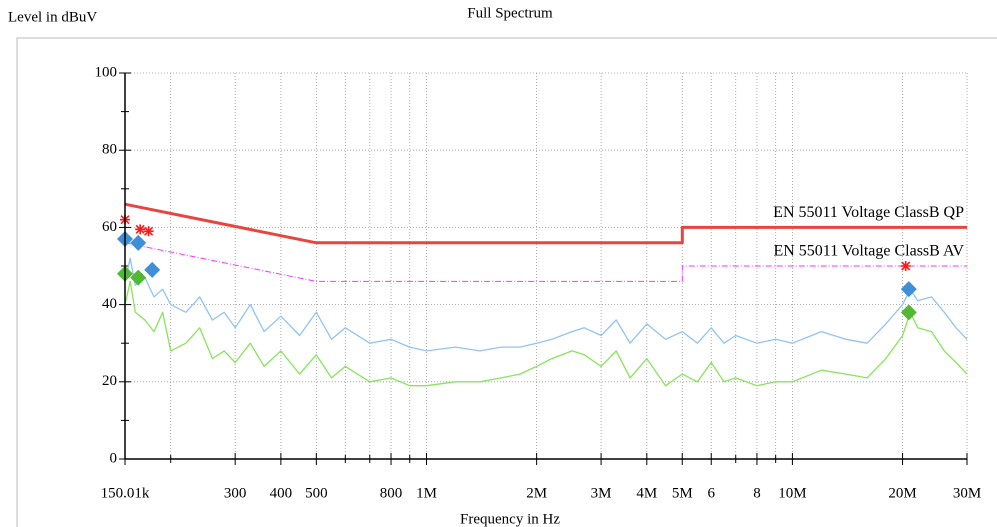 This screenshot has height=527, width=997. Describe the element at coordinates (235, 493) in the screenshot. I see `x-tick-label: 300` at that location.